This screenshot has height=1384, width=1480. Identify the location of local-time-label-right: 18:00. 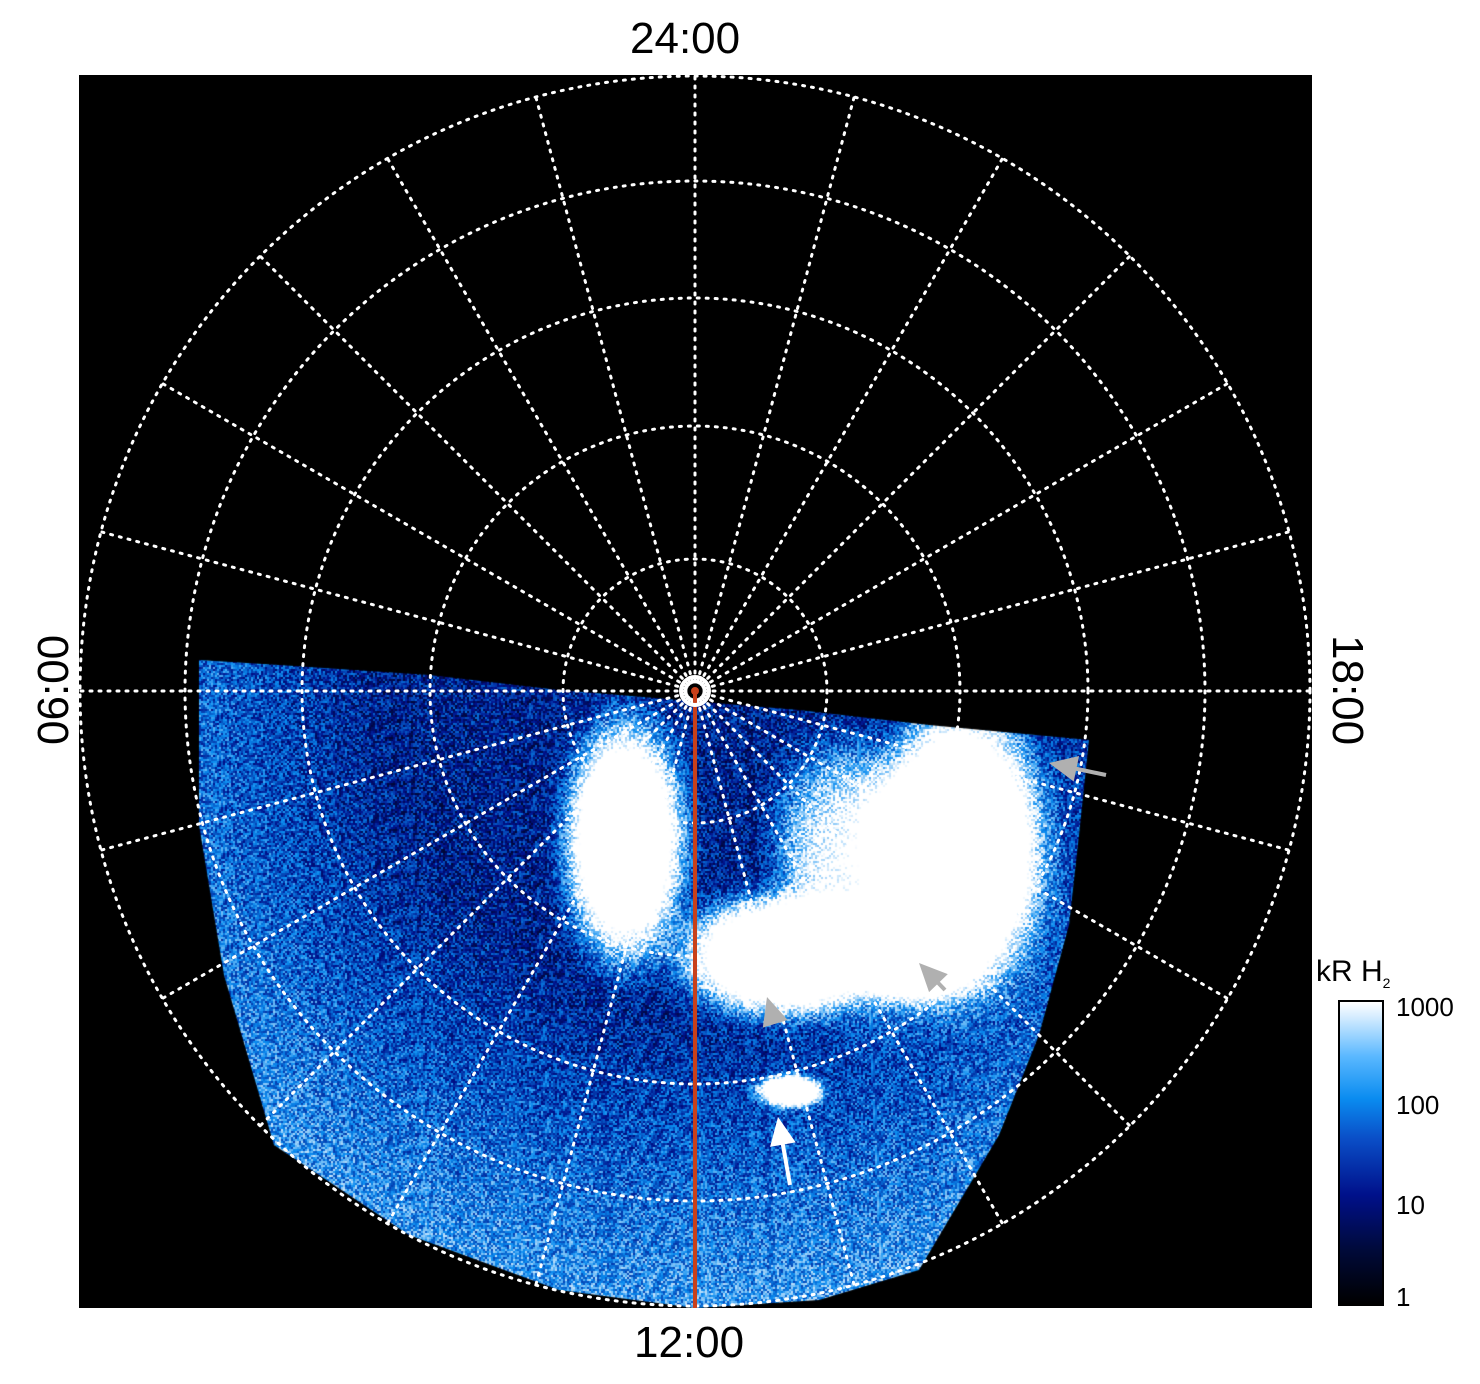
(1347, 690).